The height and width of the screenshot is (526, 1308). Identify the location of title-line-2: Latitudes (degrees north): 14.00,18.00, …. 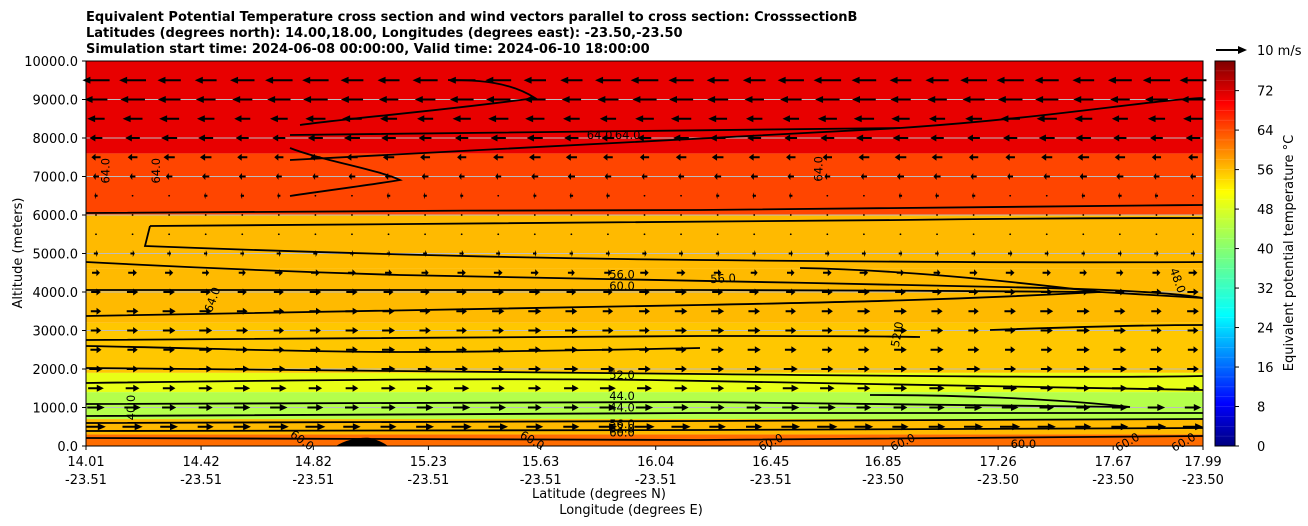
(384, 33).